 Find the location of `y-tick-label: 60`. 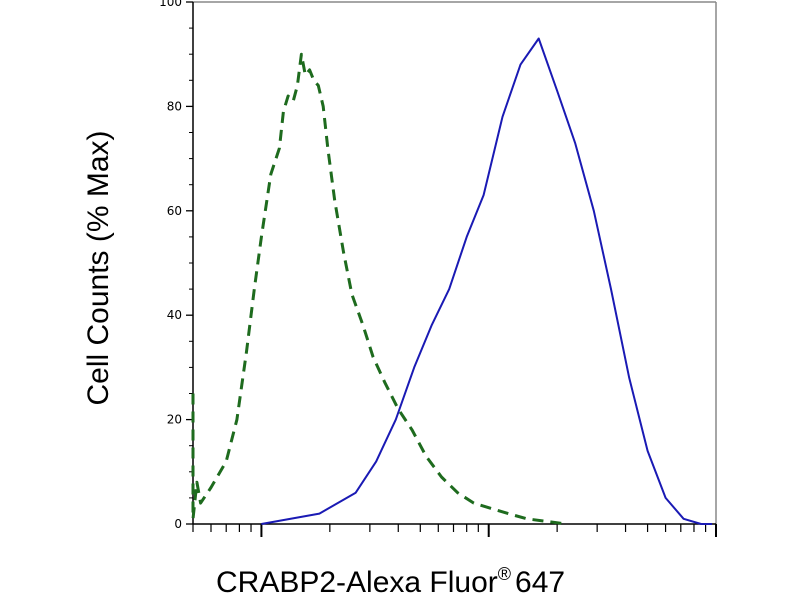

y-tick-label: 60 is located at coordinates (174, 211).